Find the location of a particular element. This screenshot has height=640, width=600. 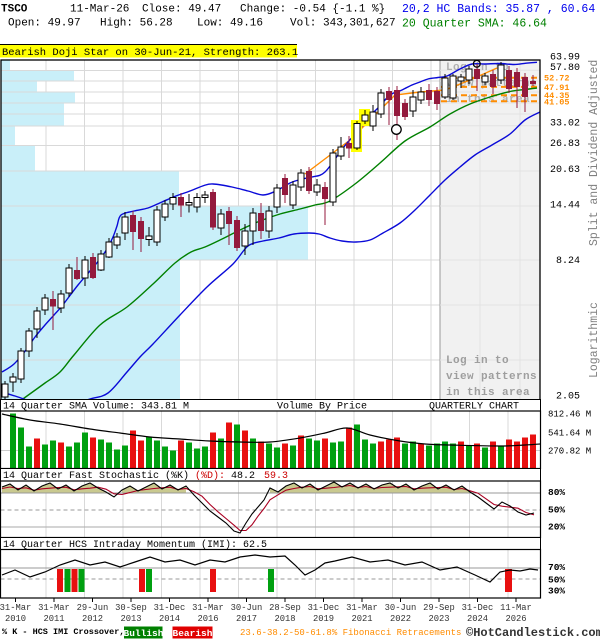

svg-text: 48.2 is located at coordinates (243, 476).